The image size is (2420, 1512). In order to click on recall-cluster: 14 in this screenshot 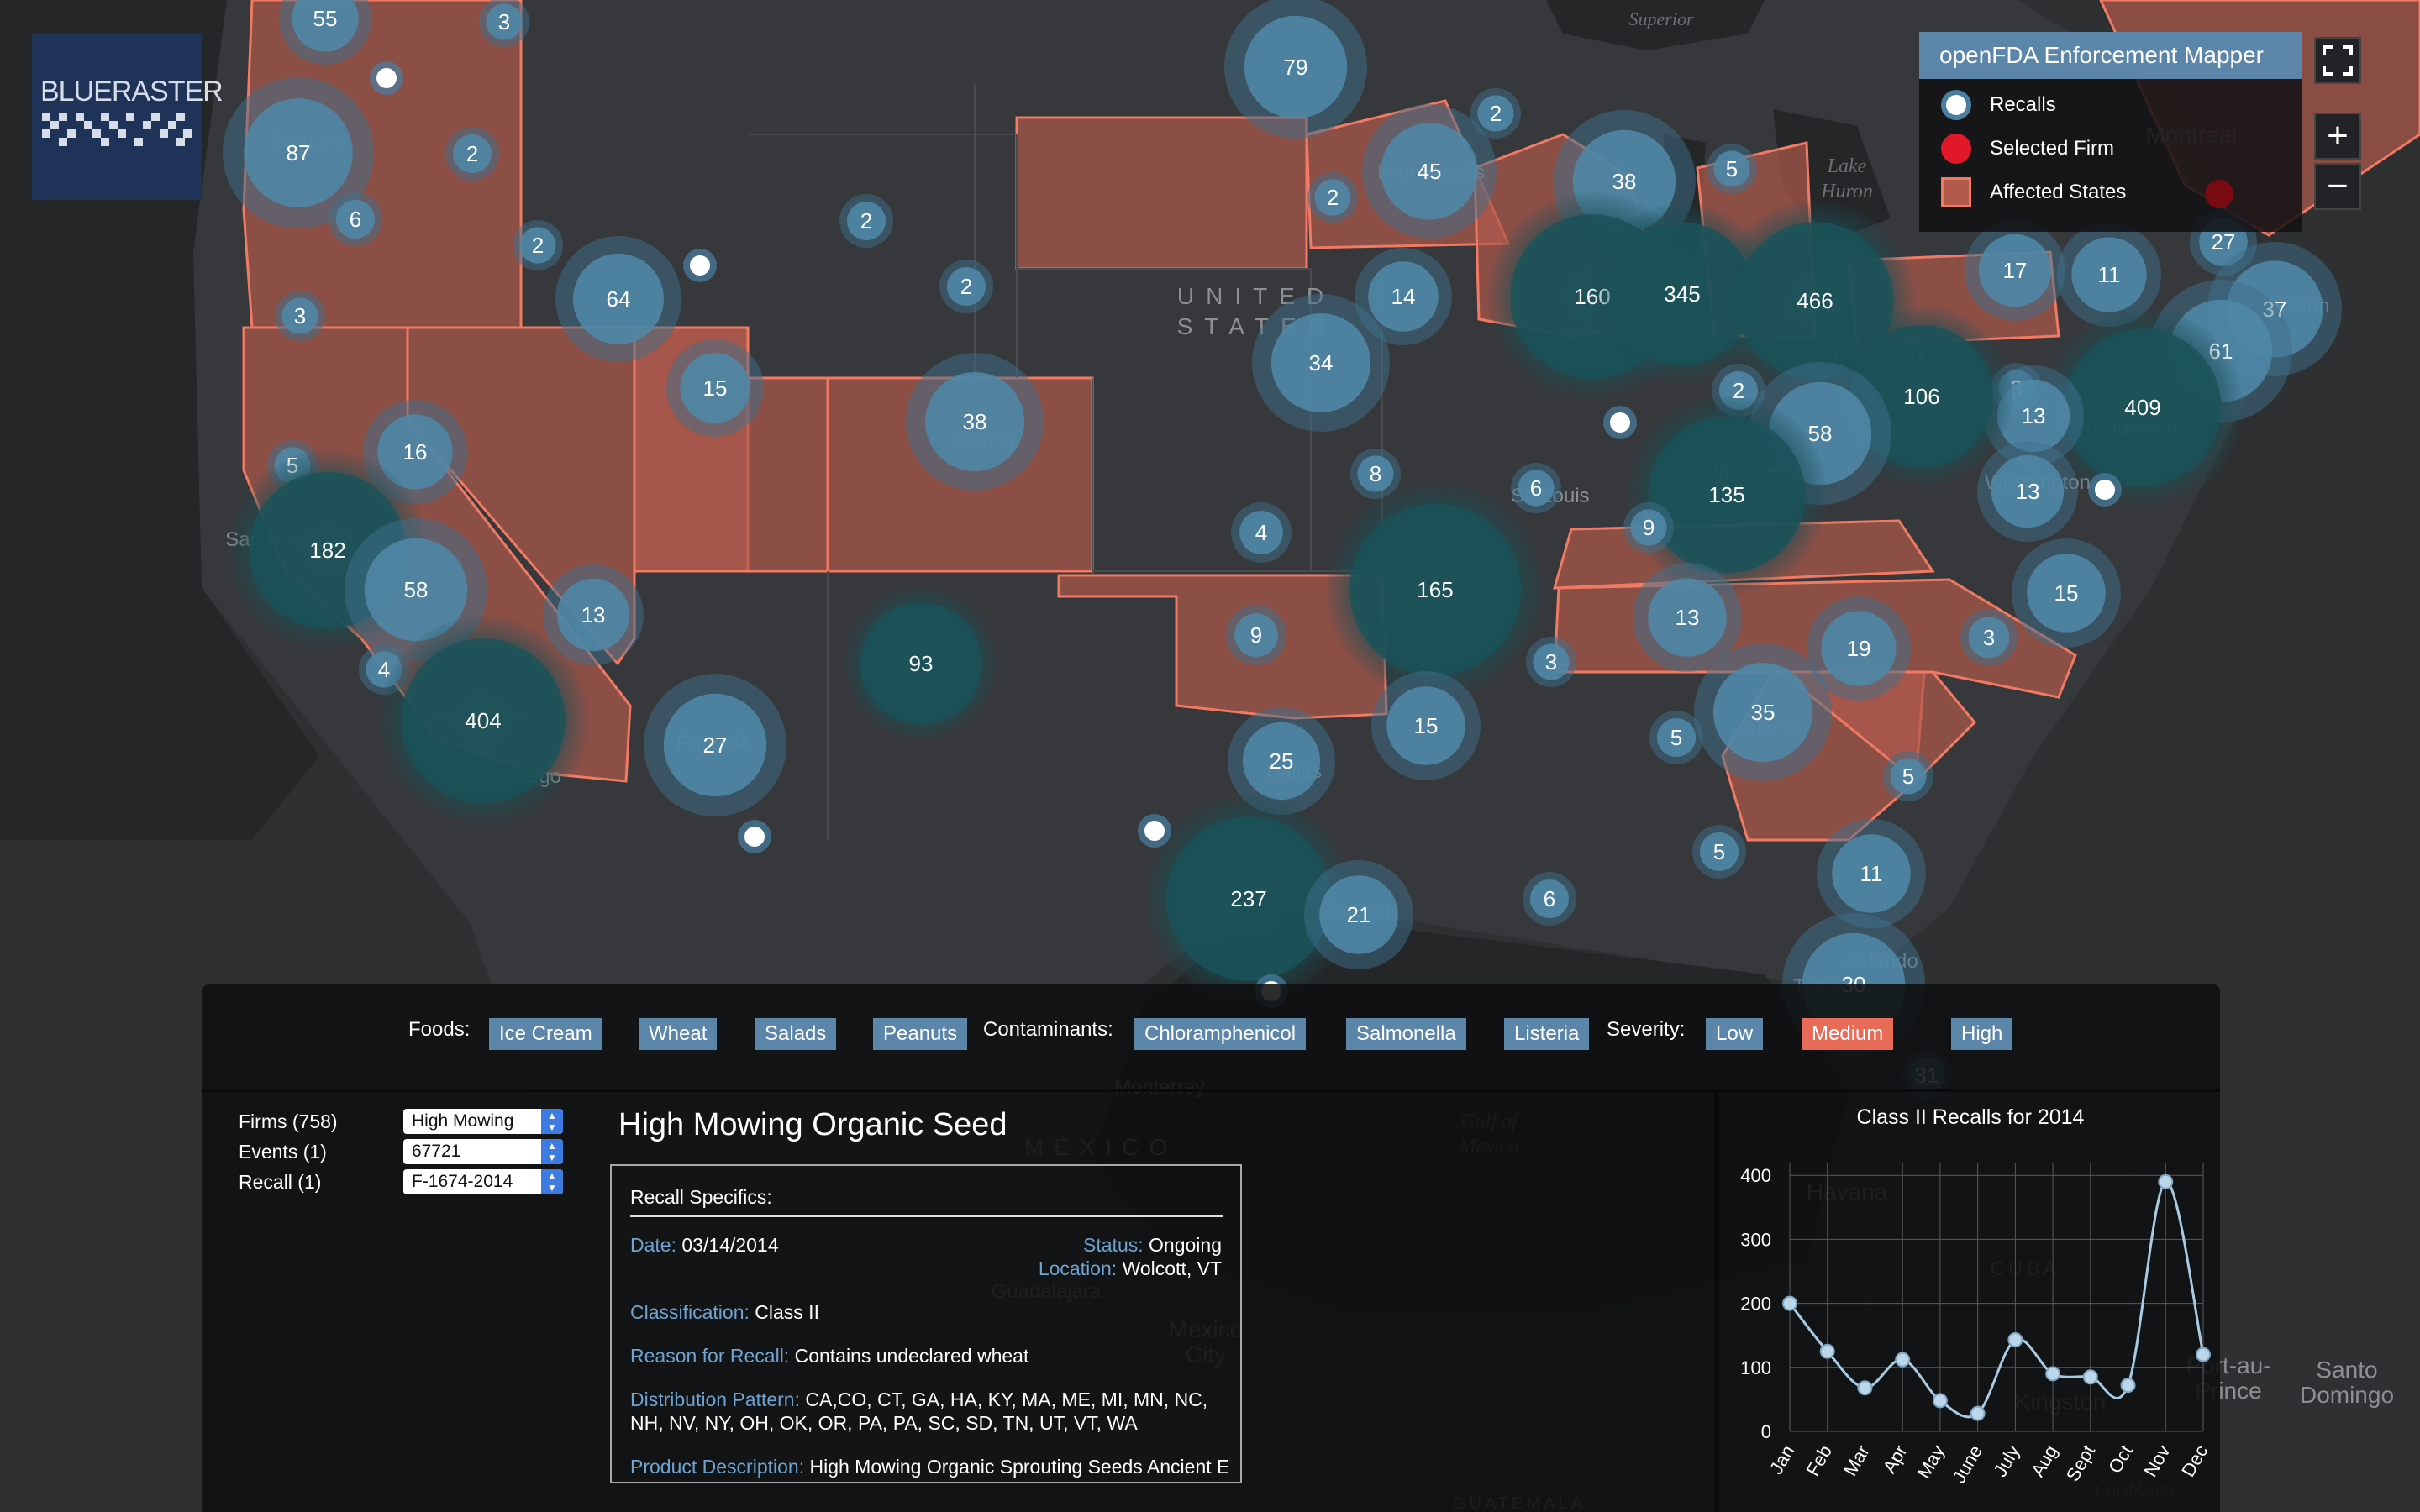, I will do `click(1404, 296)`.